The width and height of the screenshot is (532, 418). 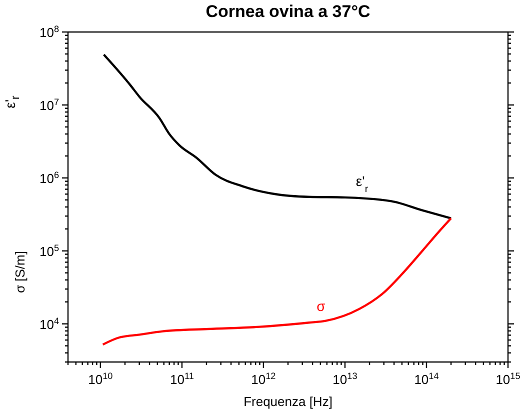 What do you see at coordinates (288, 12) in the screenshot?
I see `chart-title: Cornea ovina a 37°C` at bounding box center [288, 12].